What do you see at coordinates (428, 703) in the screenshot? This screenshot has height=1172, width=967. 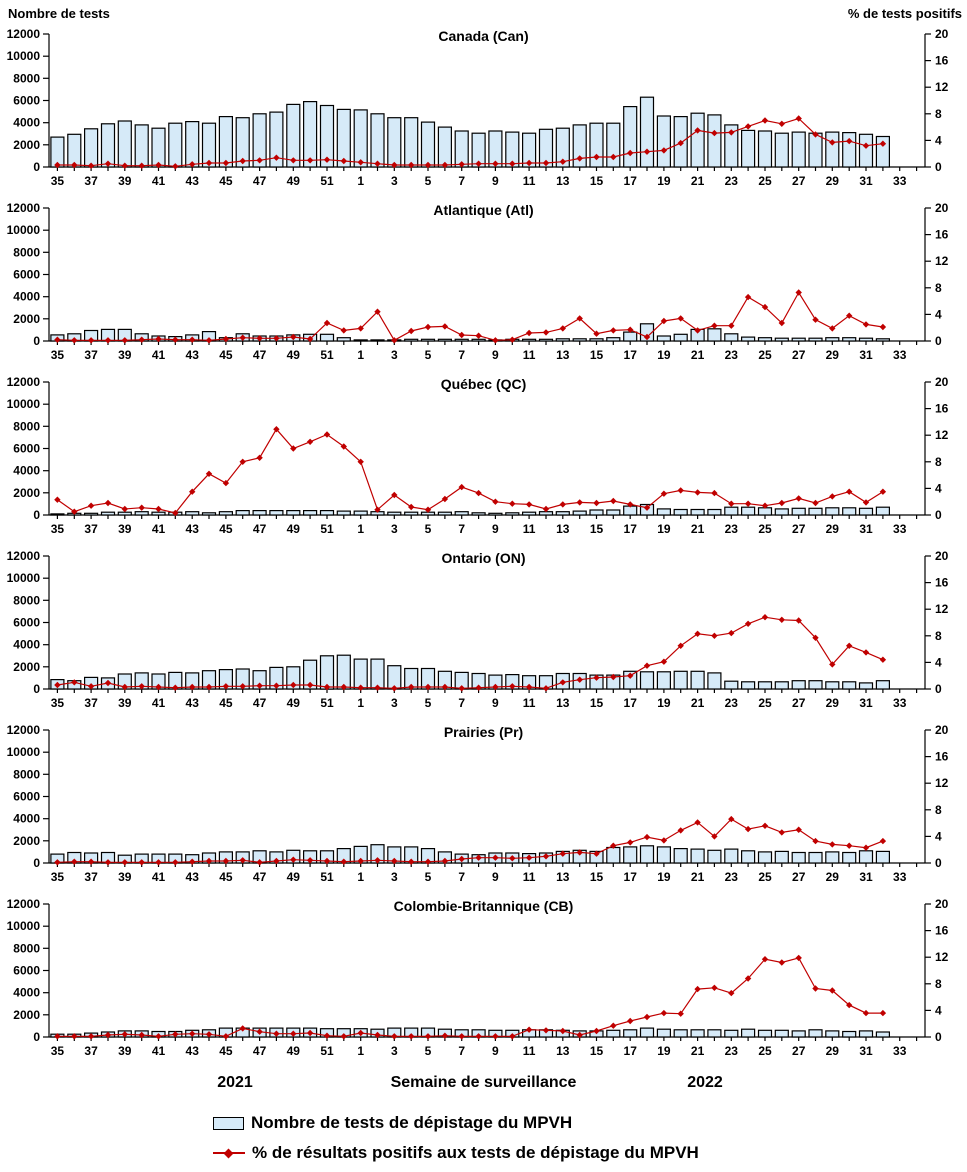 I see `svg-text: 5` at bounding box center [428, 703].